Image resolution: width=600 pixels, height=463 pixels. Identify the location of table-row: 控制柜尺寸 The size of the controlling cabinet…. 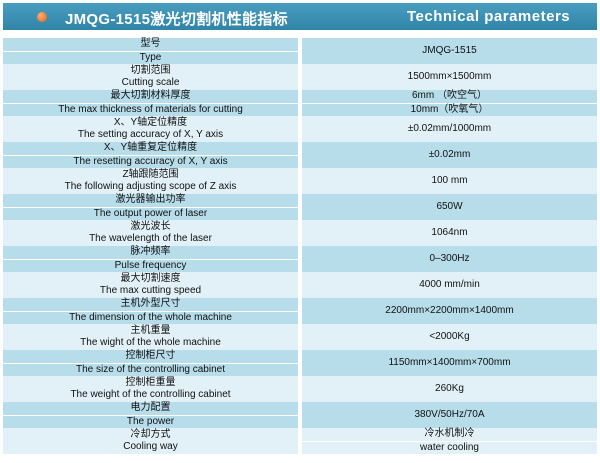
(300, 363).